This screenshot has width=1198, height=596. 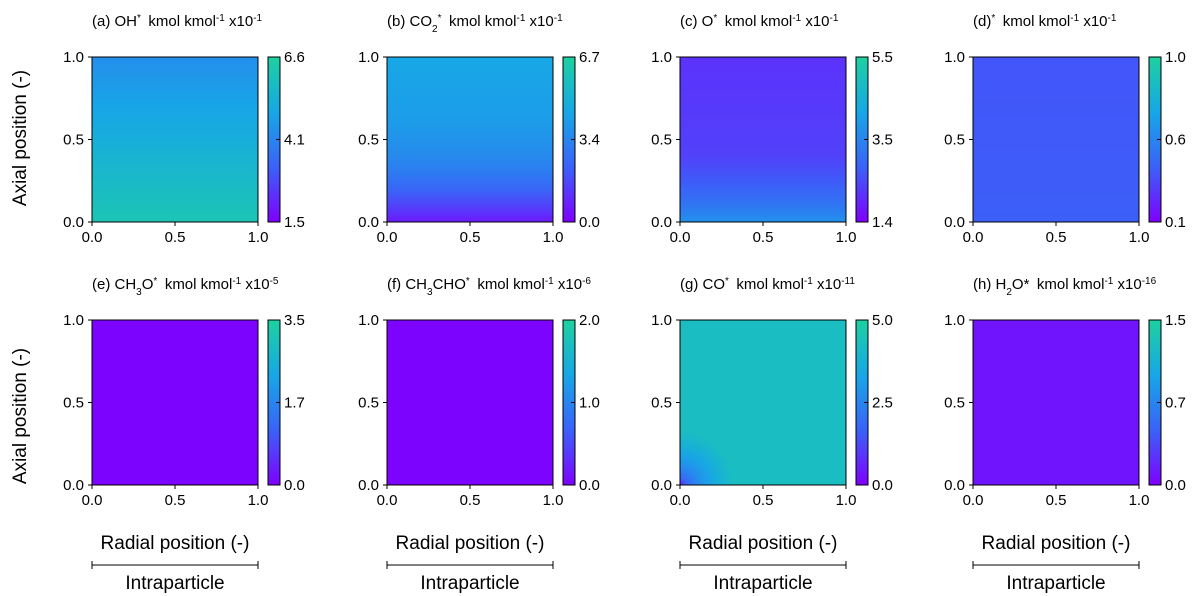 What do you see at coordinates (882, 57) in the screenshot?
I see `colorbar-tick-label: 5.5` at bounding box center [882, 57].